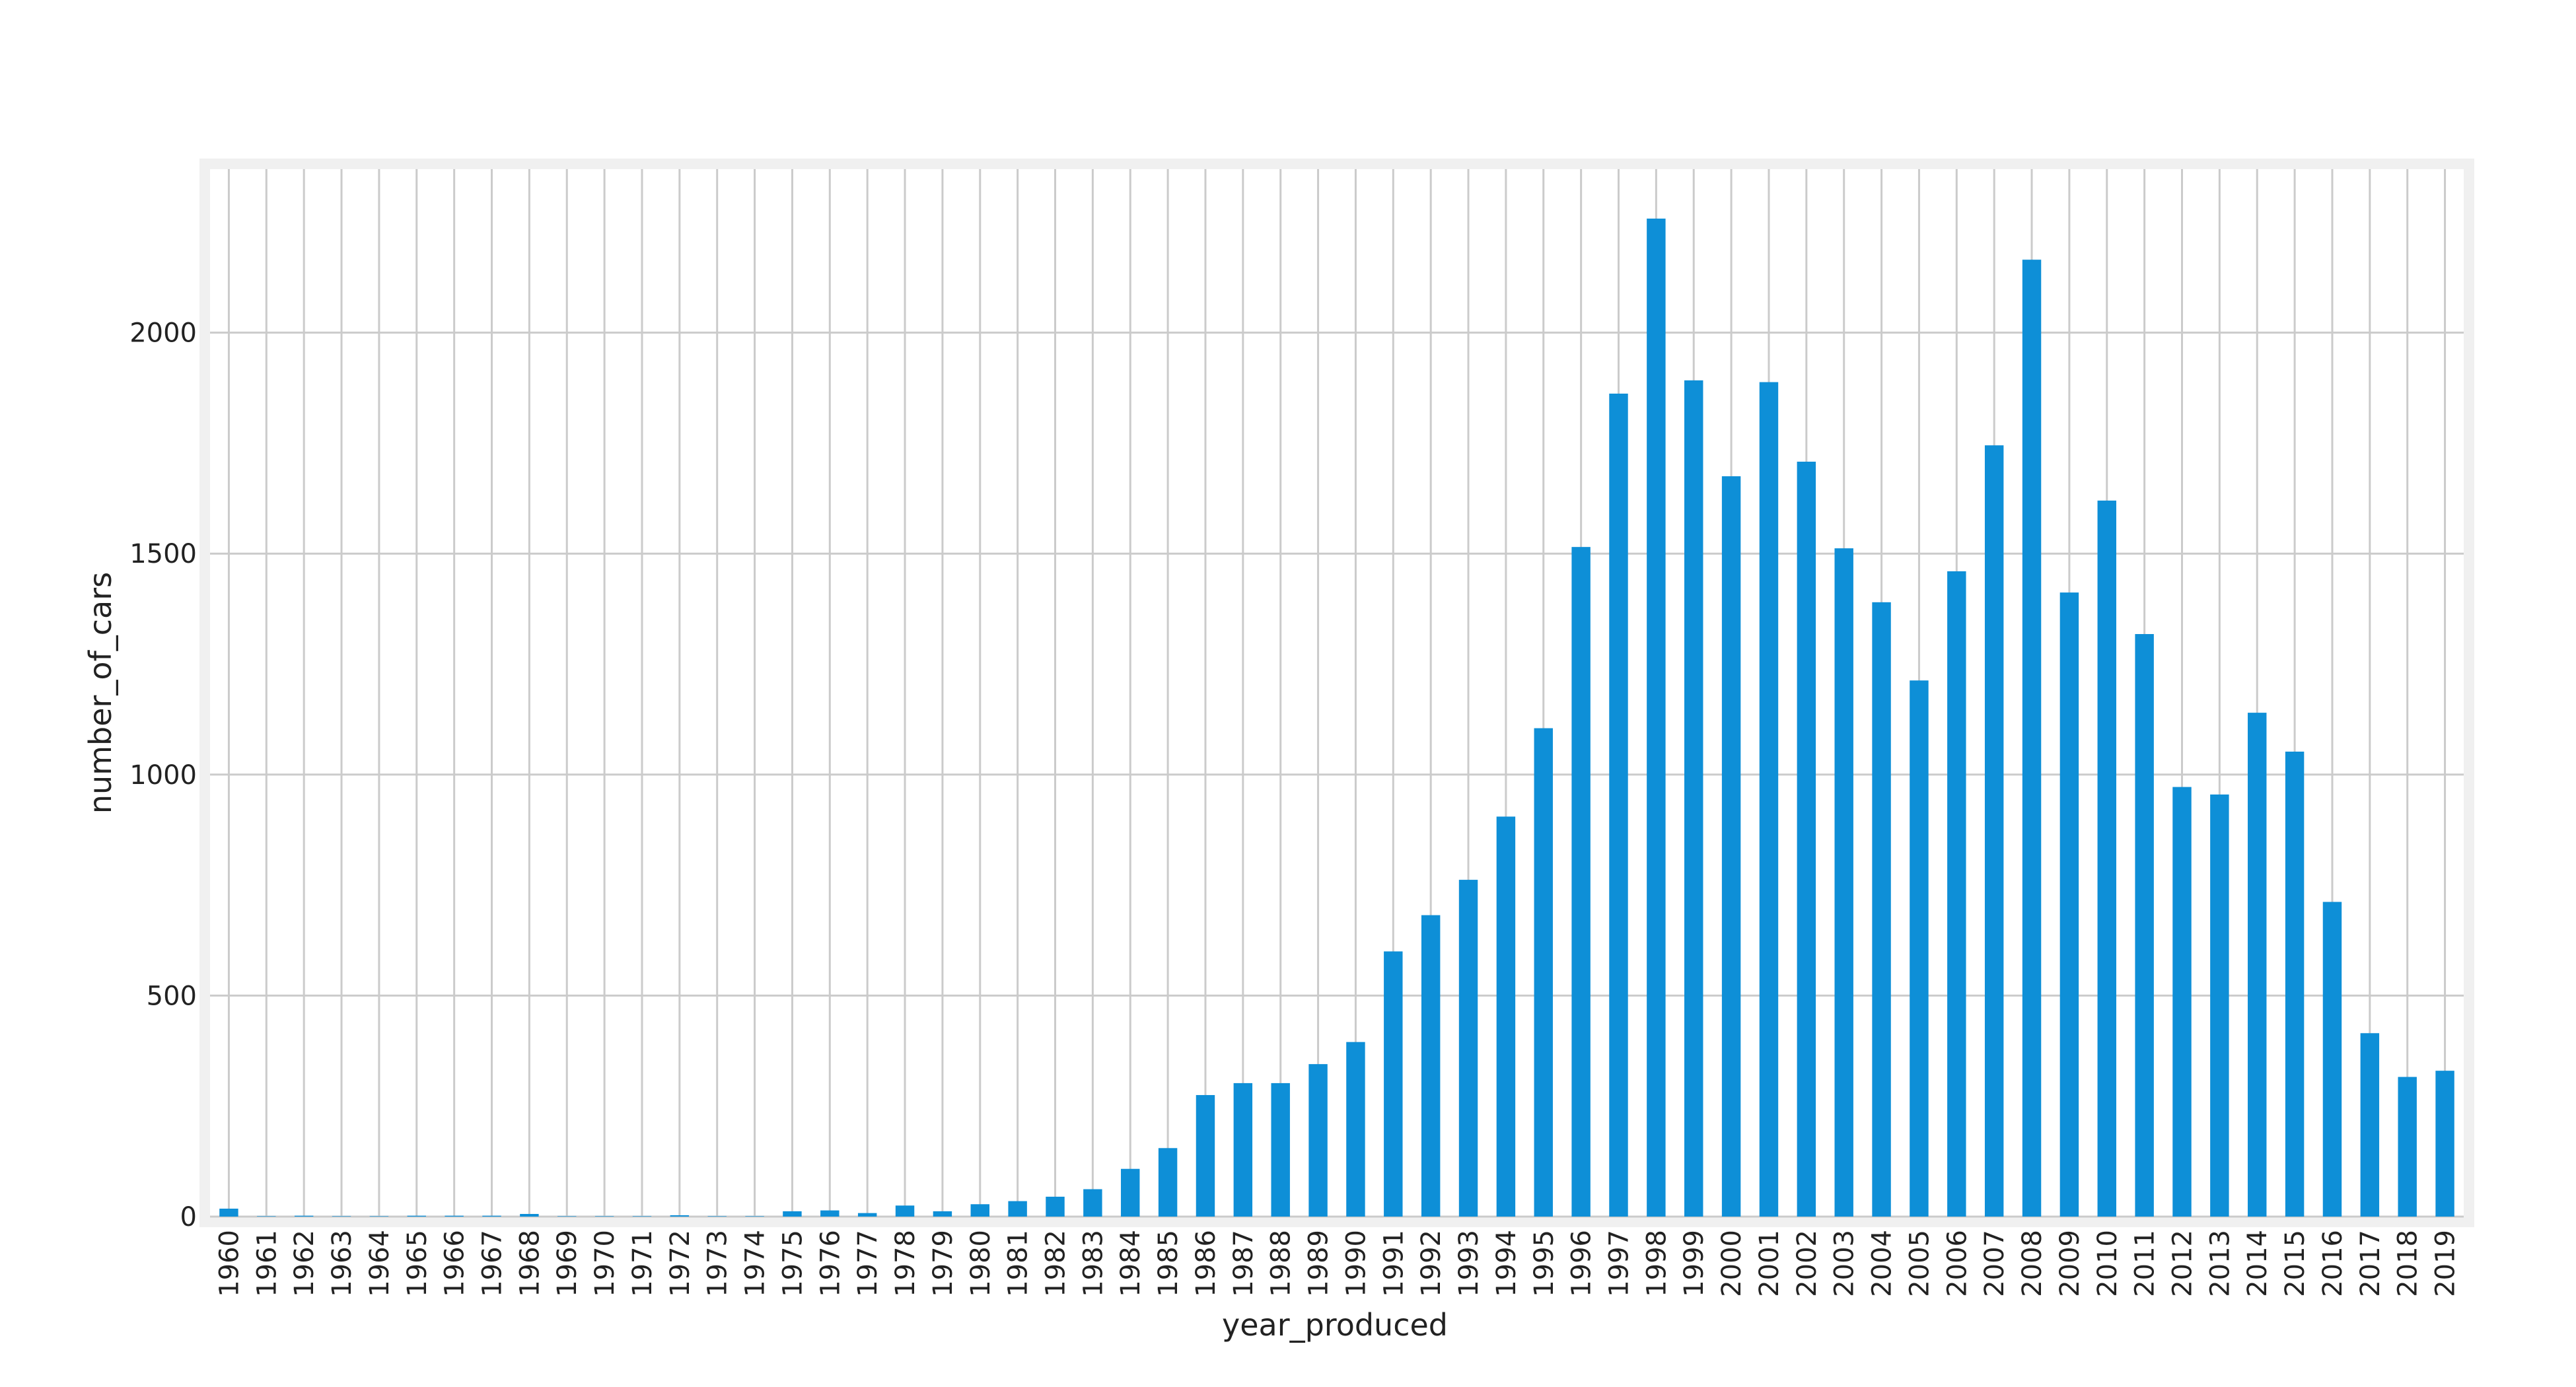  What do you see at coordinates (1957, 1263) in the screenshot?
I see `x-tick-label: 2006` at bounding box center [1957, 1263].